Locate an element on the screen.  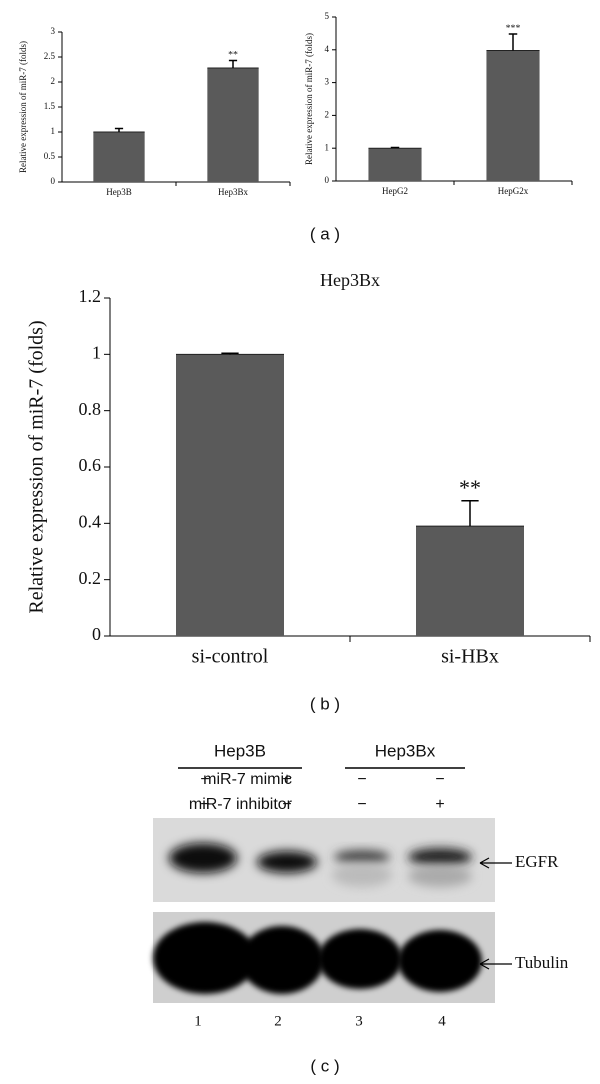
panel-label: ( c ) is located at coordinates (324, 1065).